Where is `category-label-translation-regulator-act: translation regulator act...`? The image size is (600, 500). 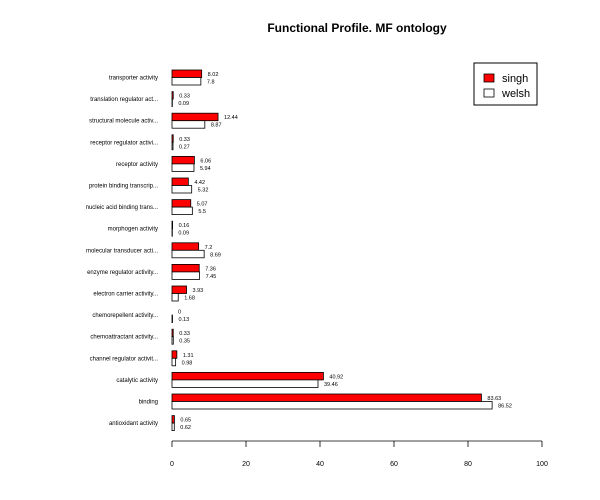 category-label-translation-regulator-act: translation regulator act... is located at coordinates (124, 100).